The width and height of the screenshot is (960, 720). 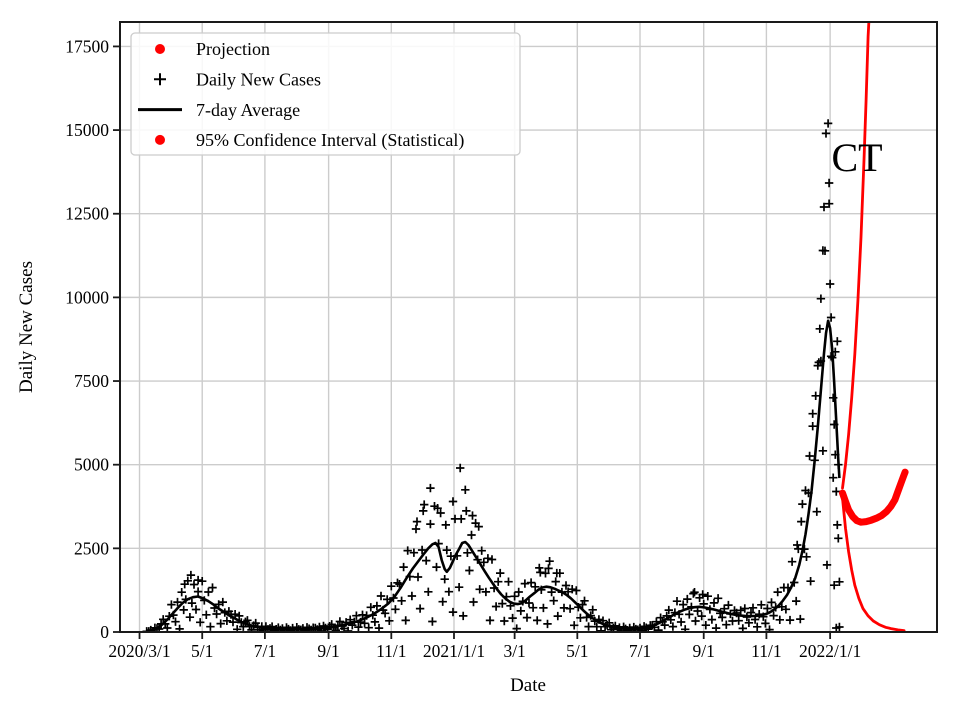 I want to click on projection-line, so click(x=874, y=497).